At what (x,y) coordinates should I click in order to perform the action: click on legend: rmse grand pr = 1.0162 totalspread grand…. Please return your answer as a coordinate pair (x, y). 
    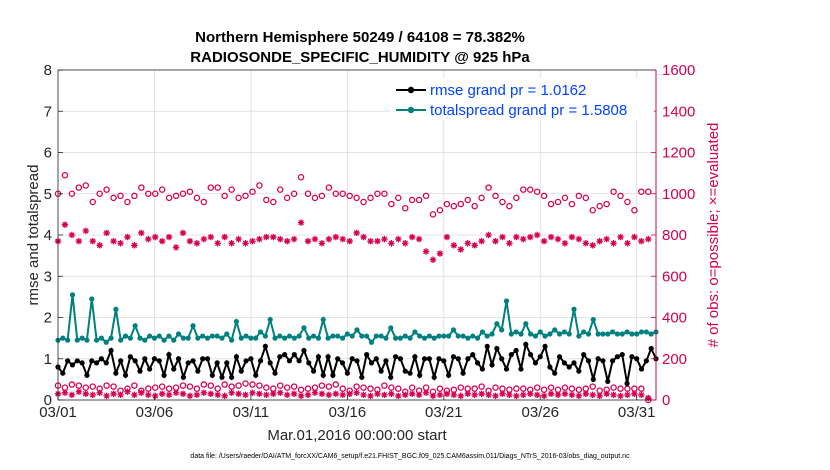
    Looking at the image, I should click on (522, 99).